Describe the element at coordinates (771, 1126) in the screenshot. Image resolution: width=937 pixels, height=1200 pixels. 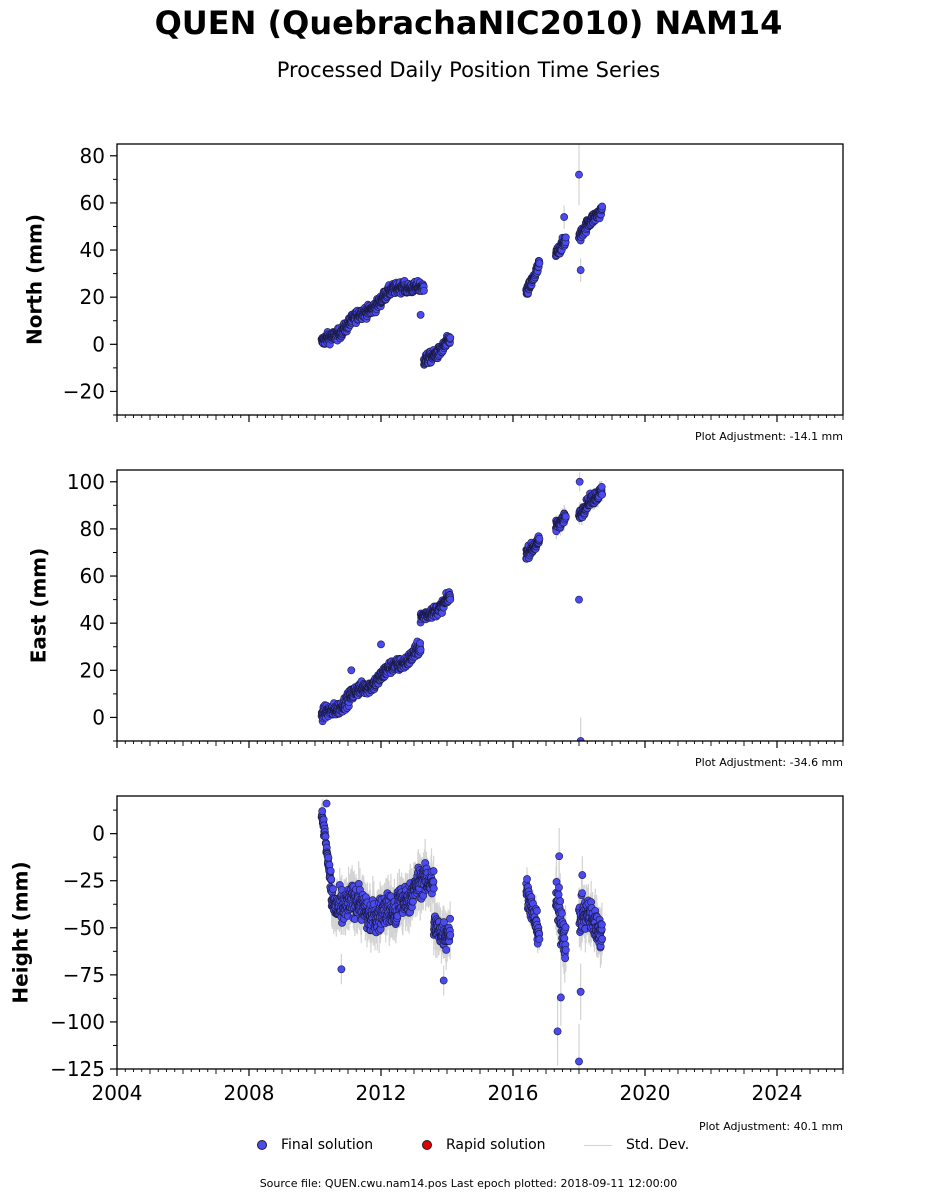
I see `plot-adjustment: Plot Adjustment: 40.1 mm` at that location.